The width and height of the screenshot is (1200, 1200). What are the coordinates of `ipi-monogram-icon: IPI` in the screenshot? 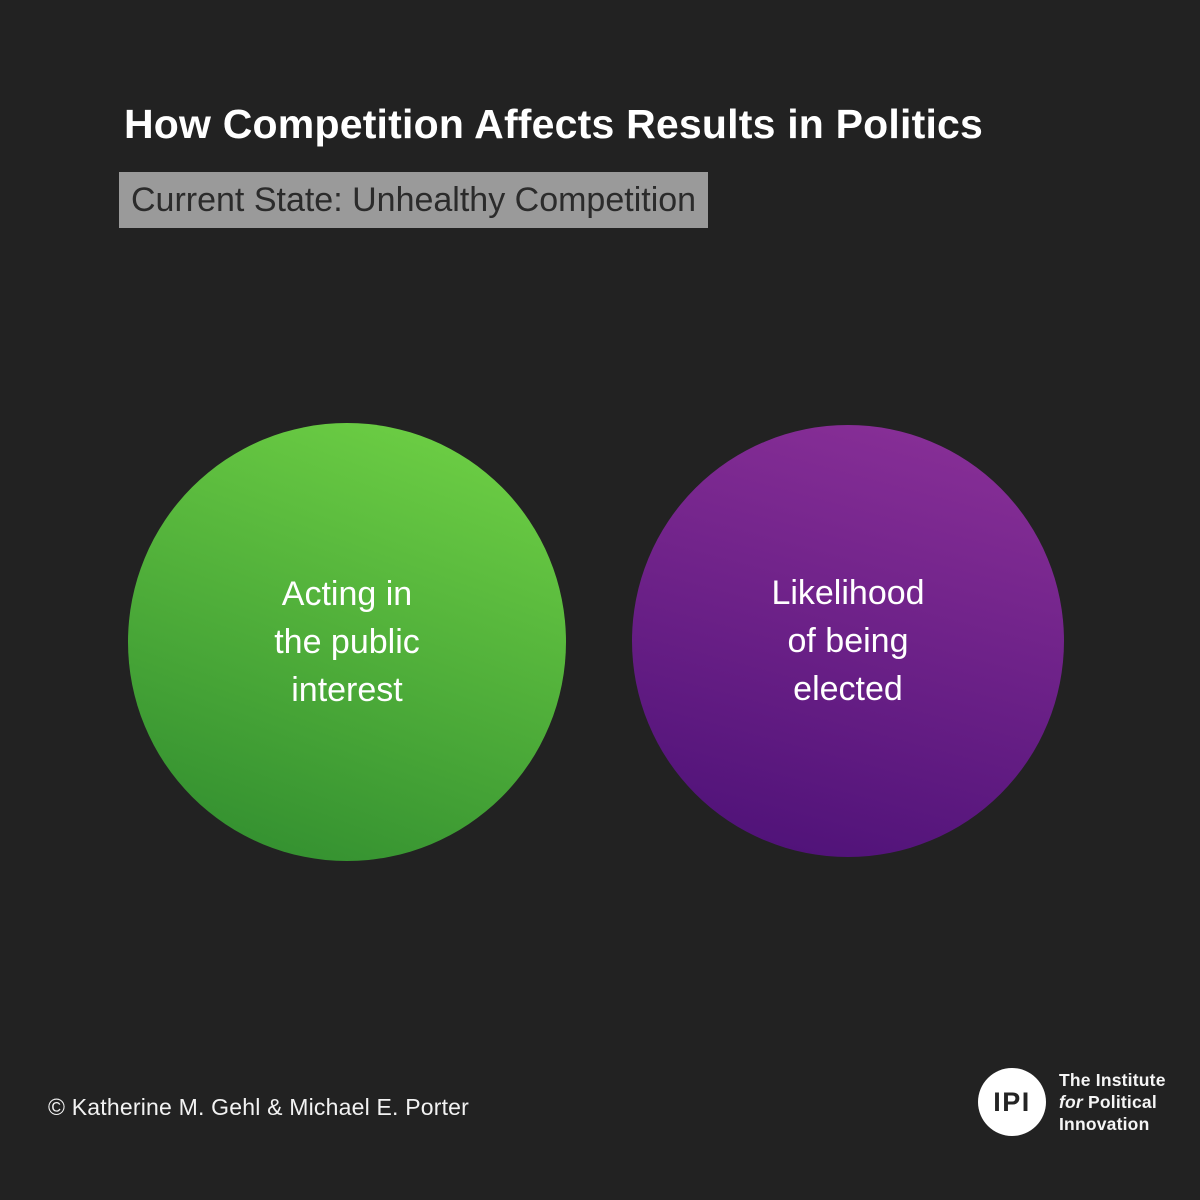 It's located at (1012, 1102).